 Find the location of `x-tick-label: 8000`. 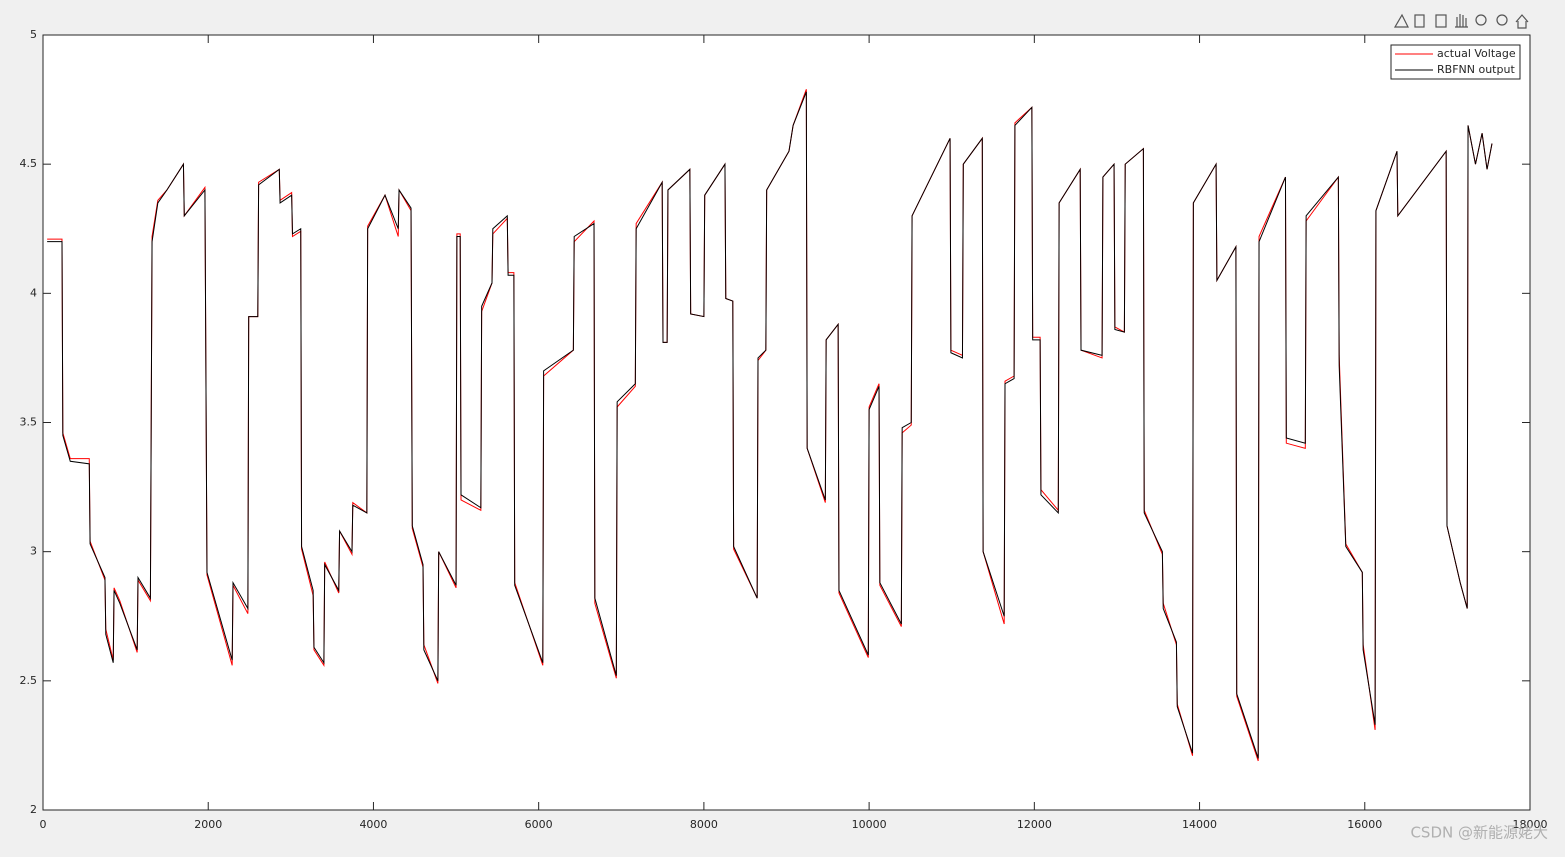

x-tick-label: 8000 is located at coordinates (704, 824).